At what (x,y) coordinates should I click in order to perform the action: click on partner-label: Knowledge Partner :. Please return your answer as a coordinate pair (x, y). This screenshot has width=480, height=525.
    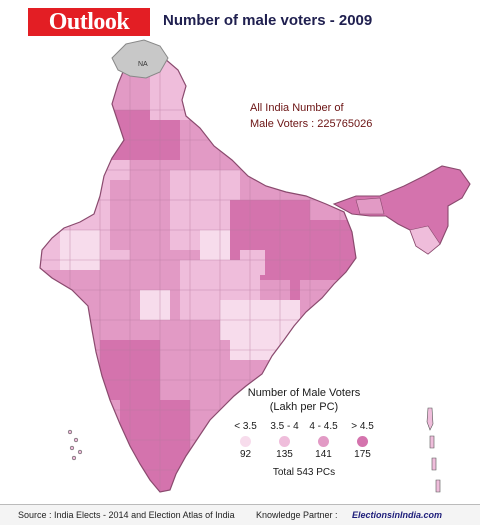
    Looking at the image, I should click on (297, 515).